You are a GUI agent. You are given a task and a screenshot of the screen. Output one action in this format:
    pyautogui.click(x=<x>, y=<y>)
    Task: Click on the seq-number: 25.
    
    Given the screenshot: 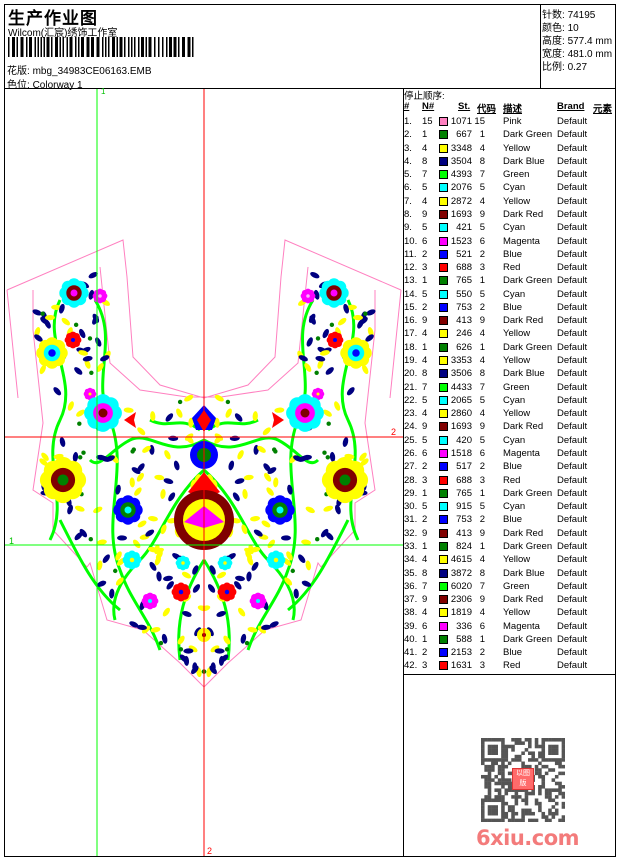 What is the action you would take?
    pyautogui.click(x=411, y=440)
    